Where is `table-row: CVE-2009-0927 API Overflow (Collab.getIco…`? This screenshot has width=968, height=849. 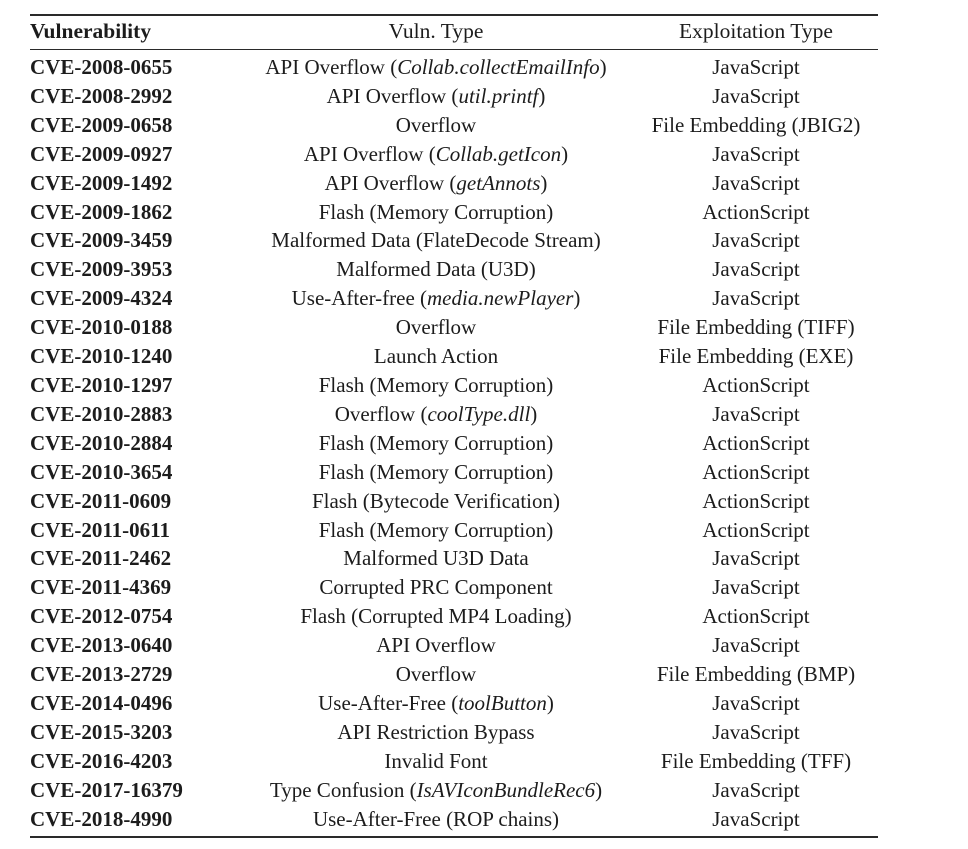 table-row: CVE-2009-0927 API Overflow (Collab.getIco… is located at coordinates (454, 154).